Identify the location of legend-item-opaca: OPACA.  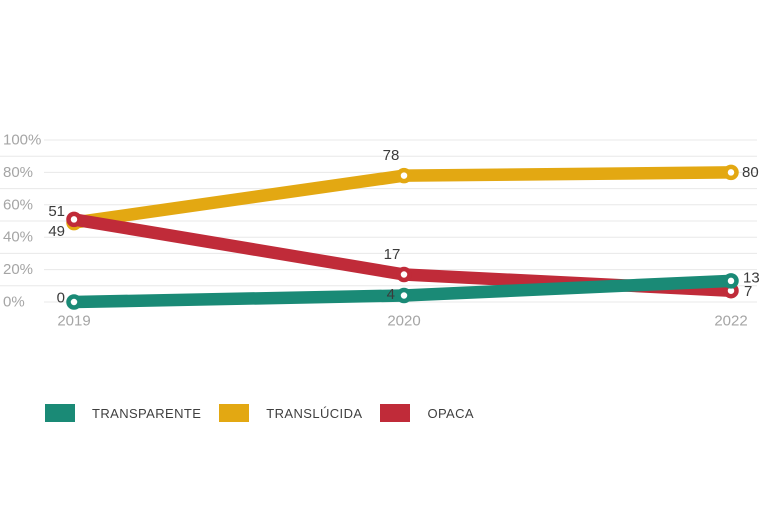
(427, 413).